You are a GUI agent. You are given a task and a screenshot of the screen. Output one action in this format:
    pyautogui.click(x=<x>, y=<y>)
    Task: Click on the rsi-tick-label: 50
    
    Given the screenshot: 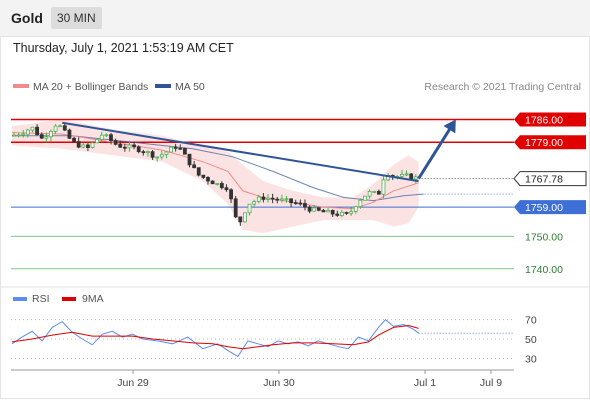 What is the action you would take?
    pyautogui.click(x=531, y=340)
    